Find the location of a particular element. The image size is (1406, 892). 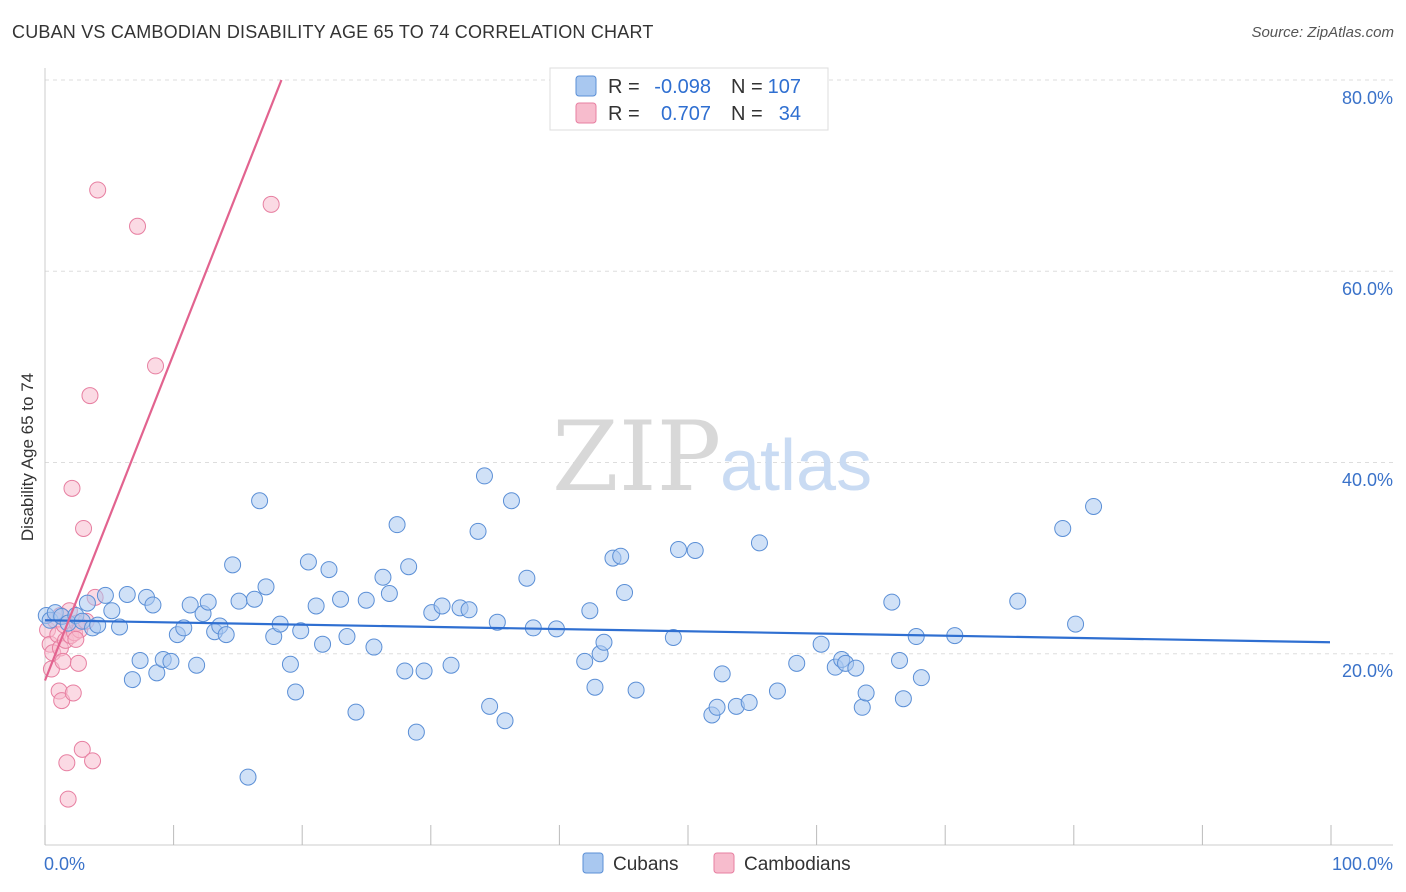

chart-source: Source: ZipAtlas.com is located at coordinates (1322, 32).